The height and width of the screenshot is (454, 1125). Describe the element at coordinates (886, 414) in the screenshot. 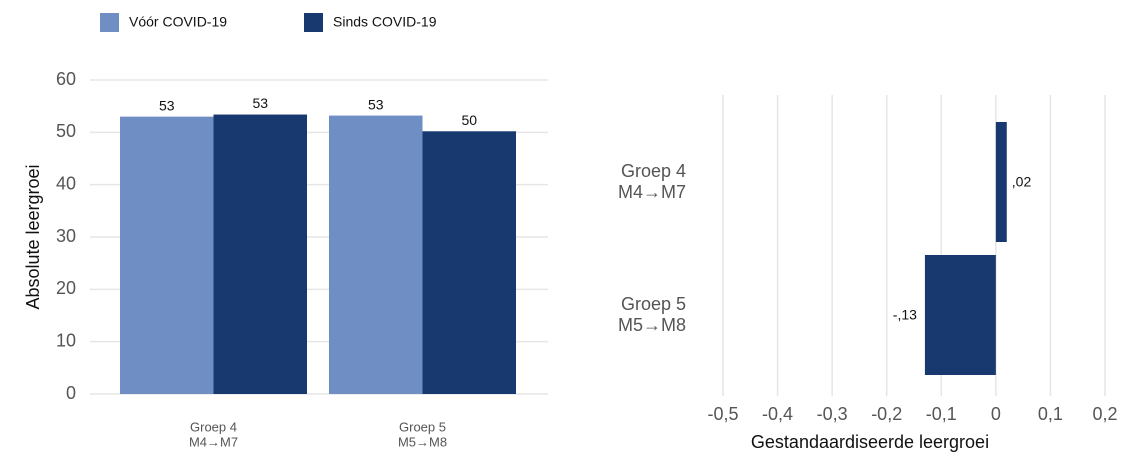

I see `x-tick-label: -0,2` at that location.